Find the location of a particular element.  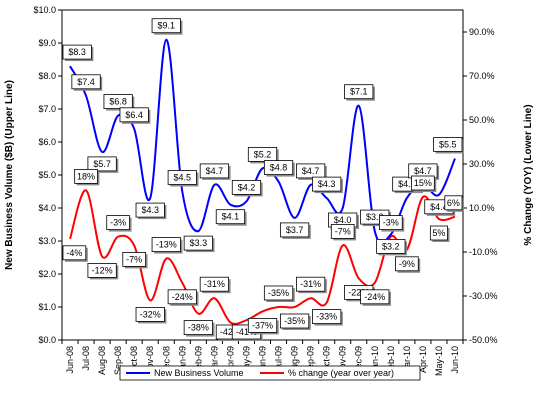

data-label-pct-change: -38% is located at coordinates (198, 328).